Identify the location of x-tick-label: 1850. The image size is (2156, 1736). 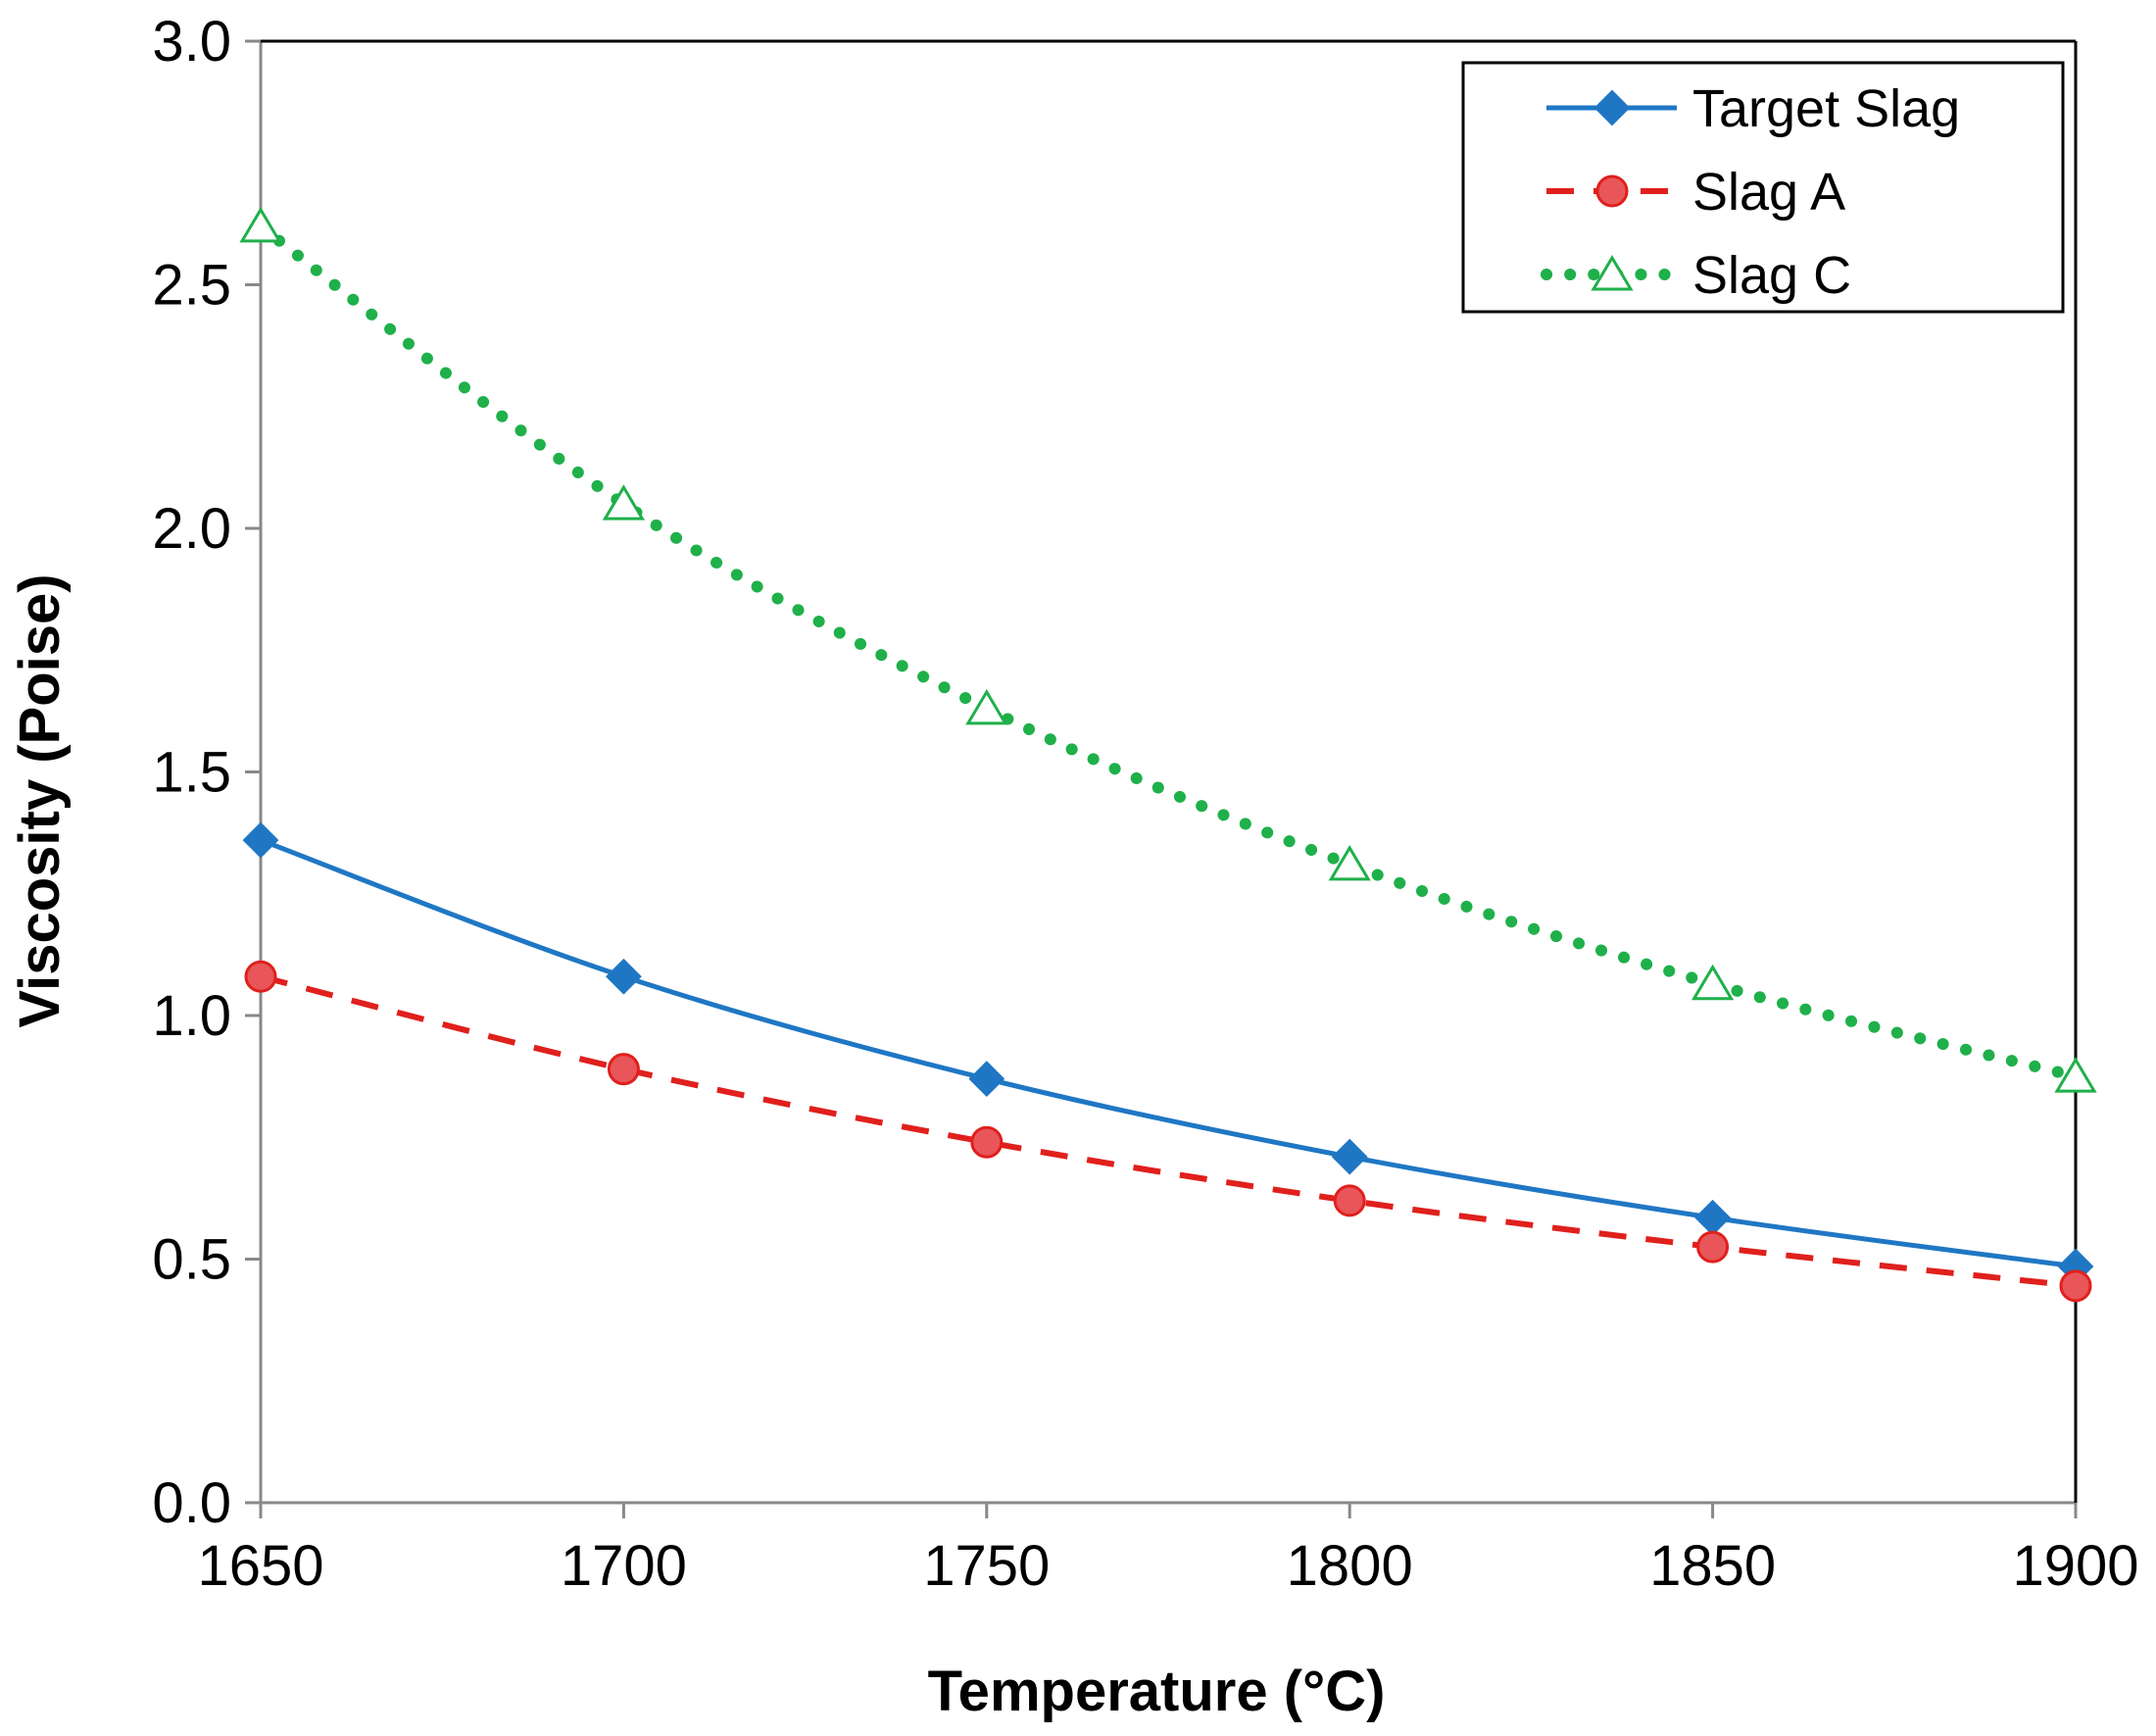
(1712, 1566).